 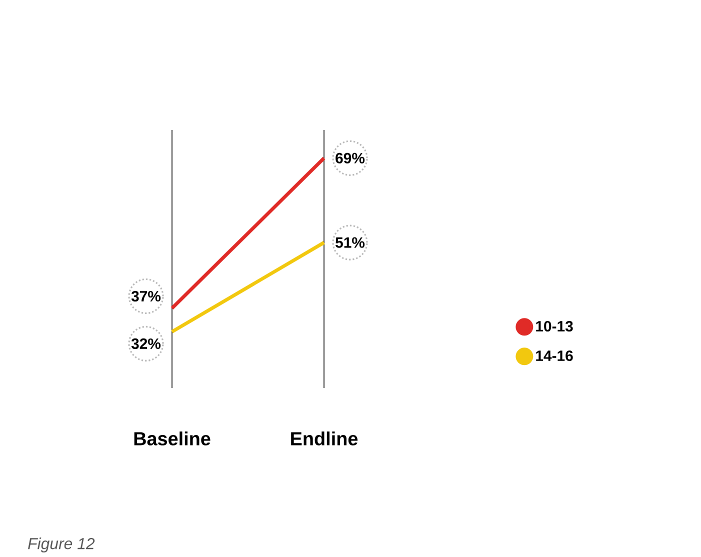 What do you see at coordinates (61, 545) in the screenshot?
I see `caption: Figure 12` at bounding box center [61, 545].